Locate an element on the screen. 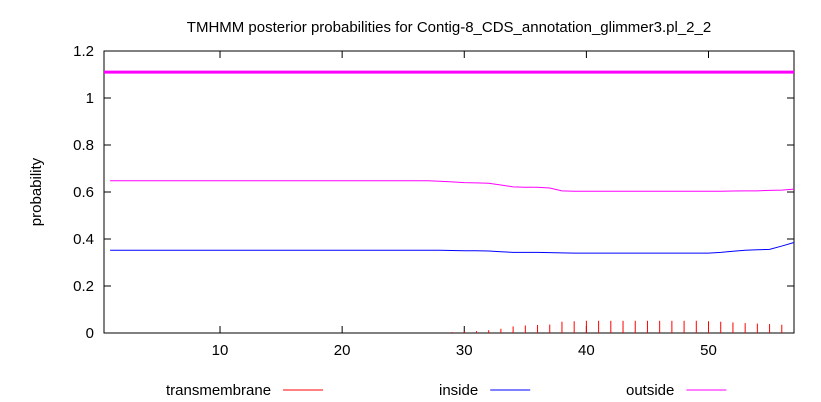 Image resolution: width=821 pixels, height=402 pixels. legend-label-transmembrane: transmembrane is located at coordinates (218, 390).